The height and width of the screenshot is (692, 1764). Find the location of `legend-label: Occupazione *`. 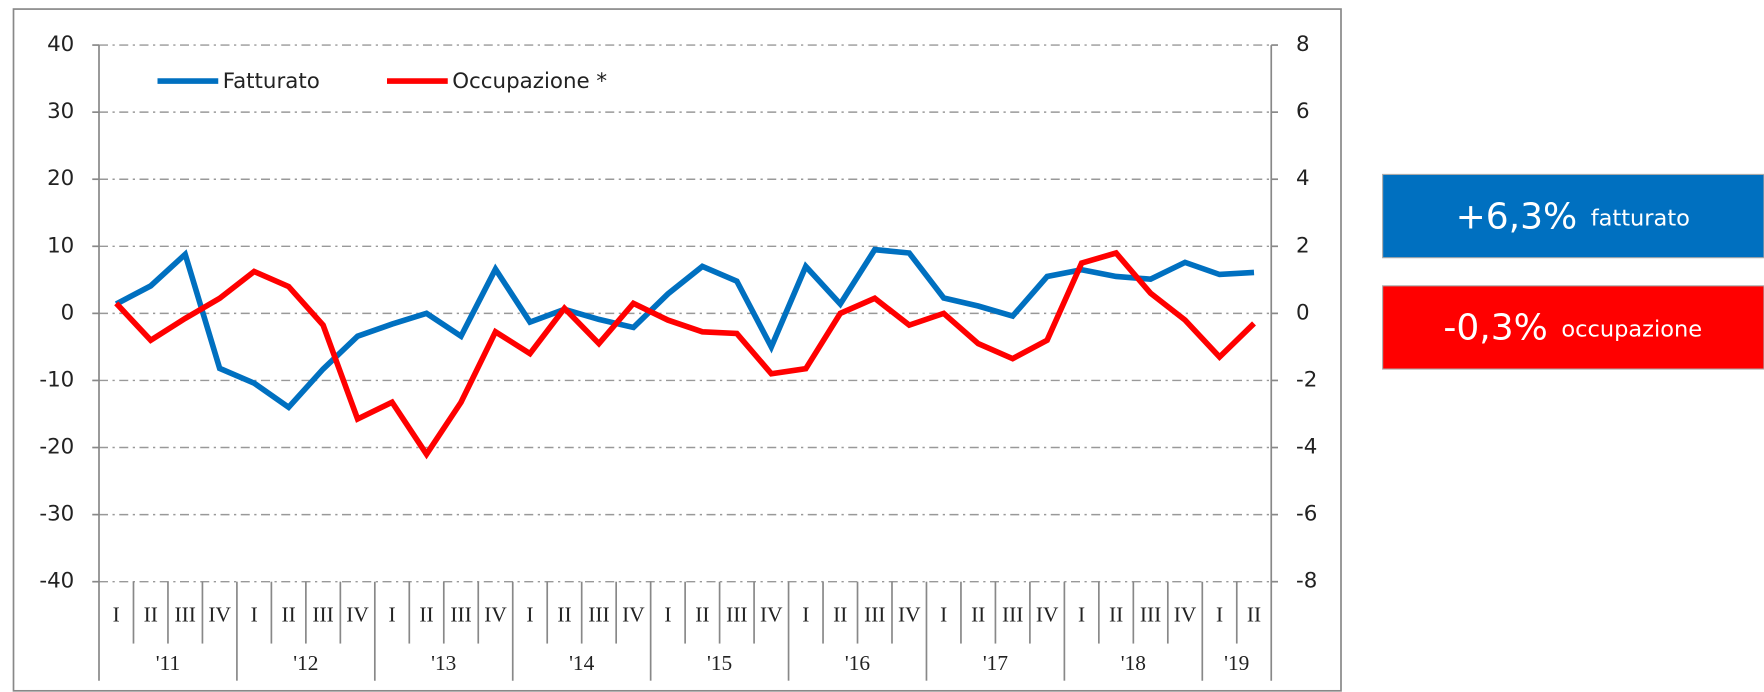

legend-label: Occupazione * is located at coordinates (529, 81).